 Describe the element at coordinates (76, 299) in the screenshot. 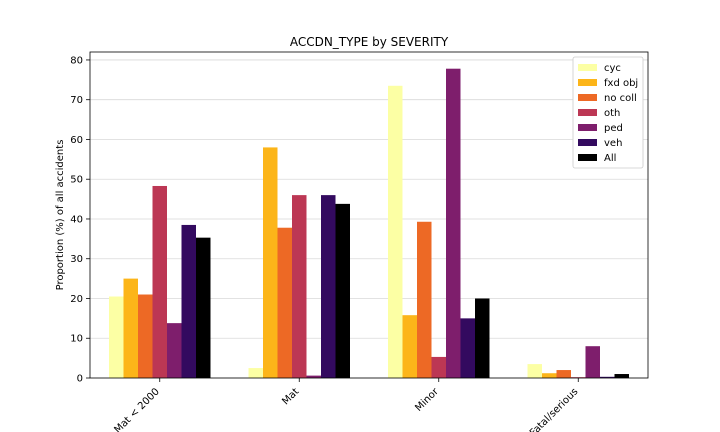

I see `y-tick-label: 20` at that location.